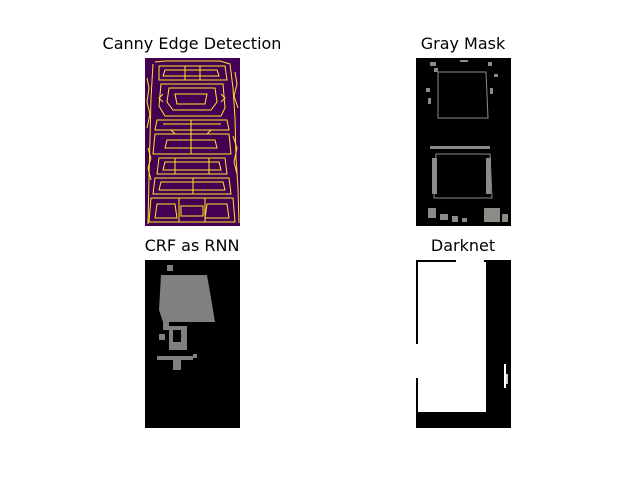 The height and width of the screenshot is (480, 640). What do you see at coordinates (463, 43) in the screenshot?
I see `panel-title-gray-mask: Gray Mask` at bounding box center [463, 43].